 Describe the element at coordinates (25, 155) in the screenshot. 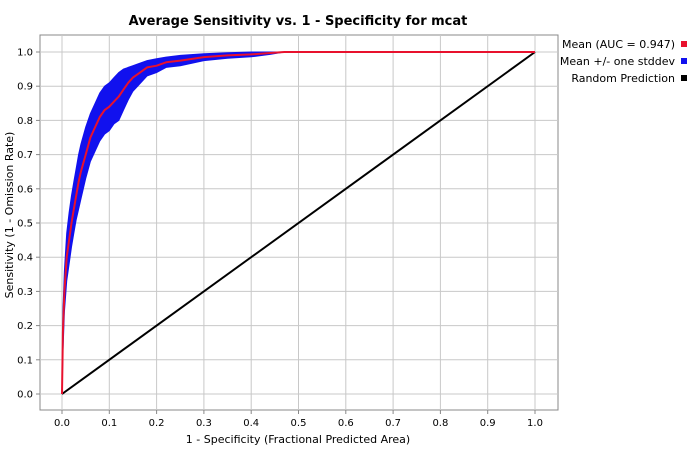

I see `y-tick-label: 0.7` at that location.